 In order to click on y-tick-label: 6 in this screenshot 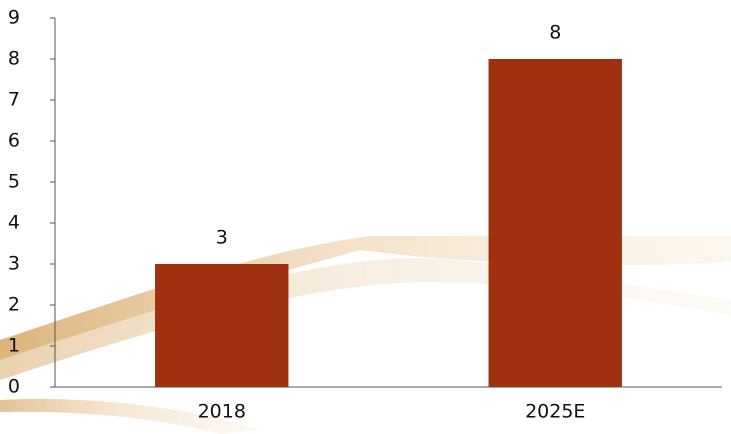, I will do `click(14, 141)`.